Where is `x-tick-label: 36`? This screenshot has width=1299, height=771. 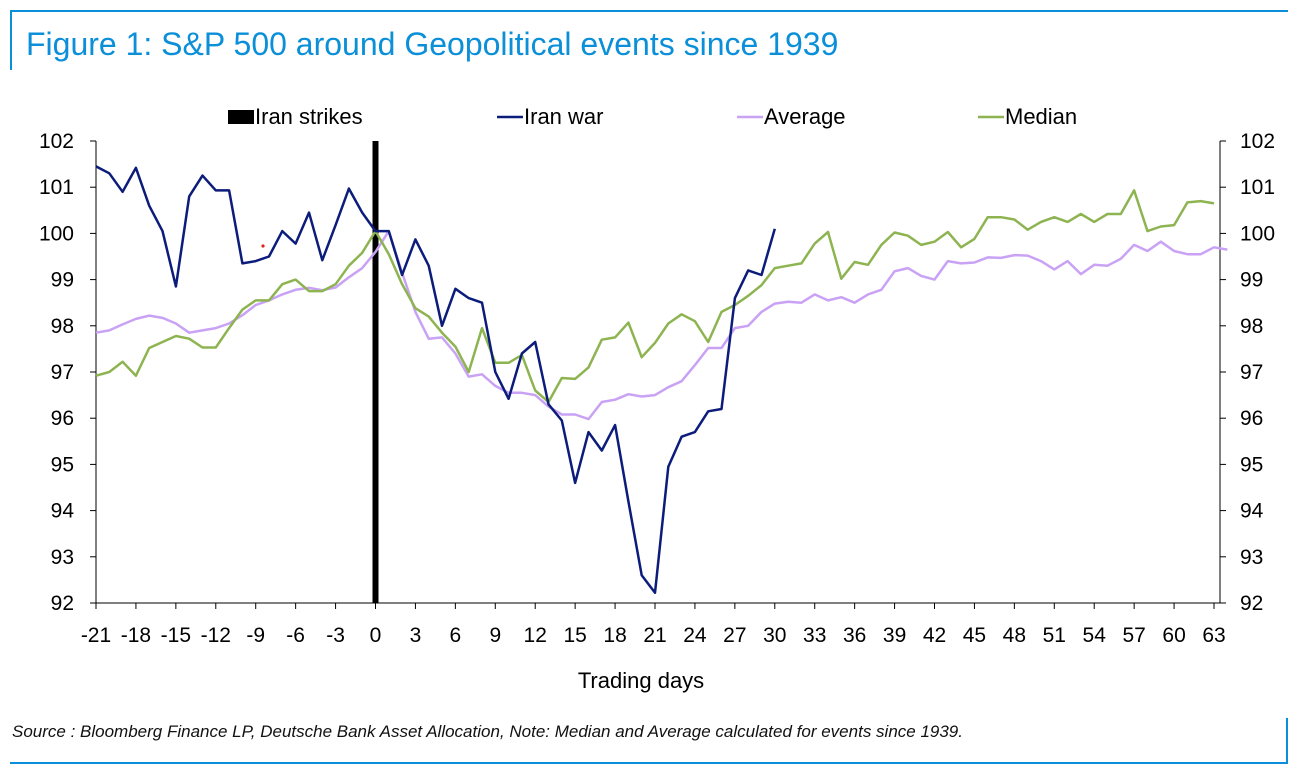
x-tick-label: 36 is located at coordinates (854, 635).